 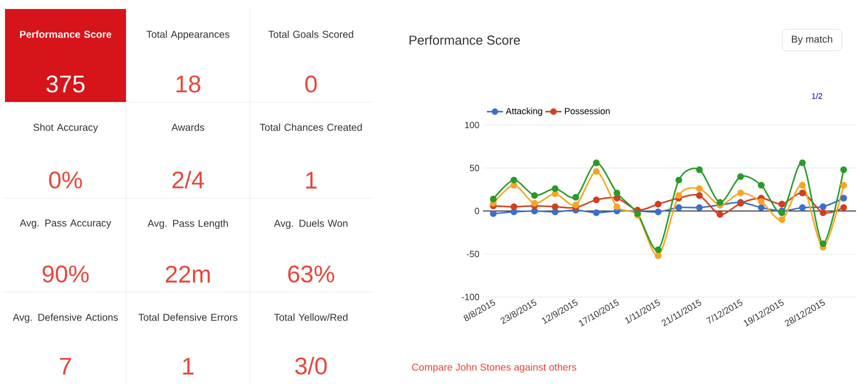 What do you see at coordinates (188, 274) in the screenshot?
I see `text: 22m` at bounding box center [188, 274].